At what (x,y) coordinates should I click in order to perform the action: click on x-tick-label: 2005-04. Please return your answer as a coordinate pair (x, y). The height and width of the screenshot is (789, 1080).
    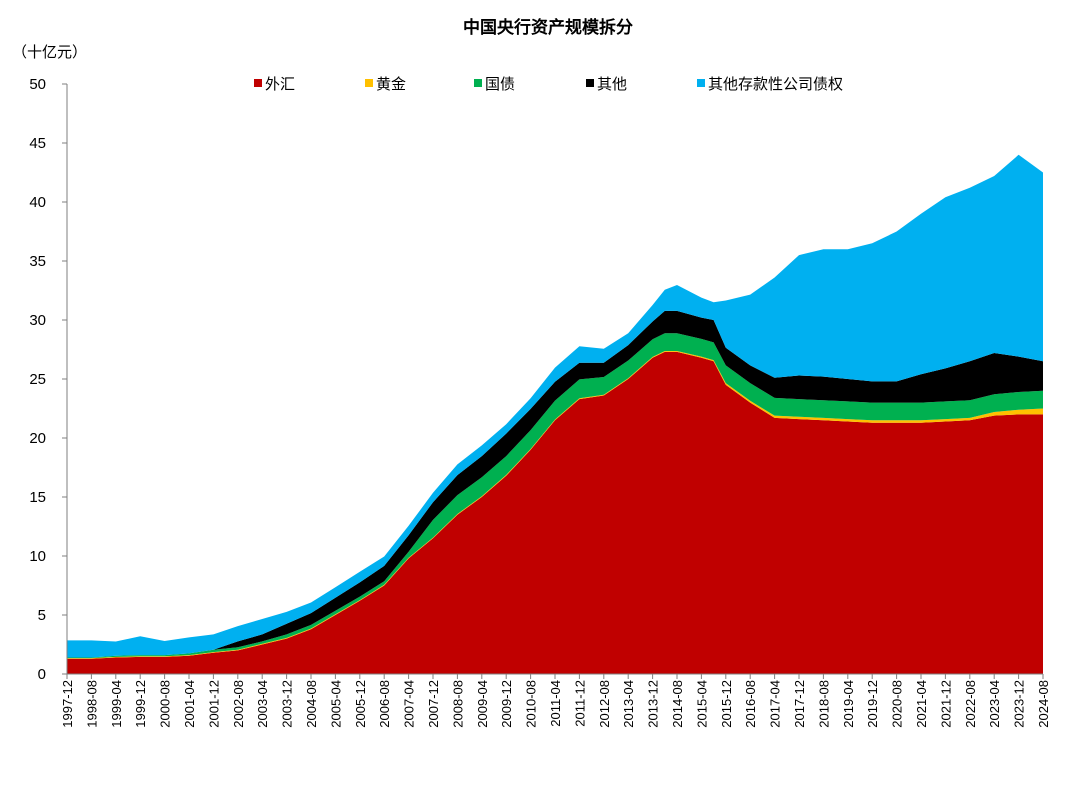
    Looking at the image, I should click on (335, 704).